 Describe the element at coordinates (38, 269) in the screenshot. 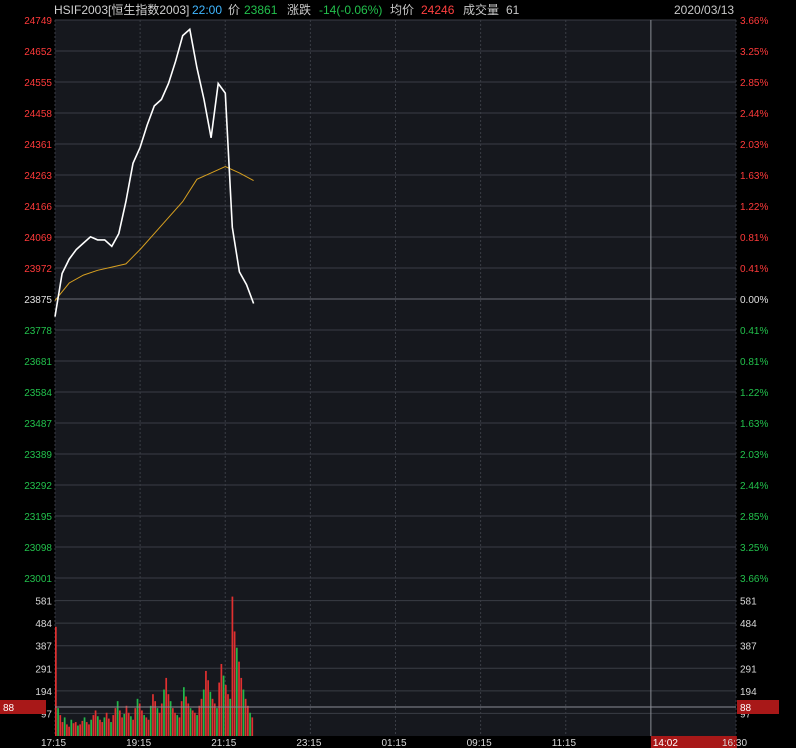

I see `price-tick-label: 23972` at that location.